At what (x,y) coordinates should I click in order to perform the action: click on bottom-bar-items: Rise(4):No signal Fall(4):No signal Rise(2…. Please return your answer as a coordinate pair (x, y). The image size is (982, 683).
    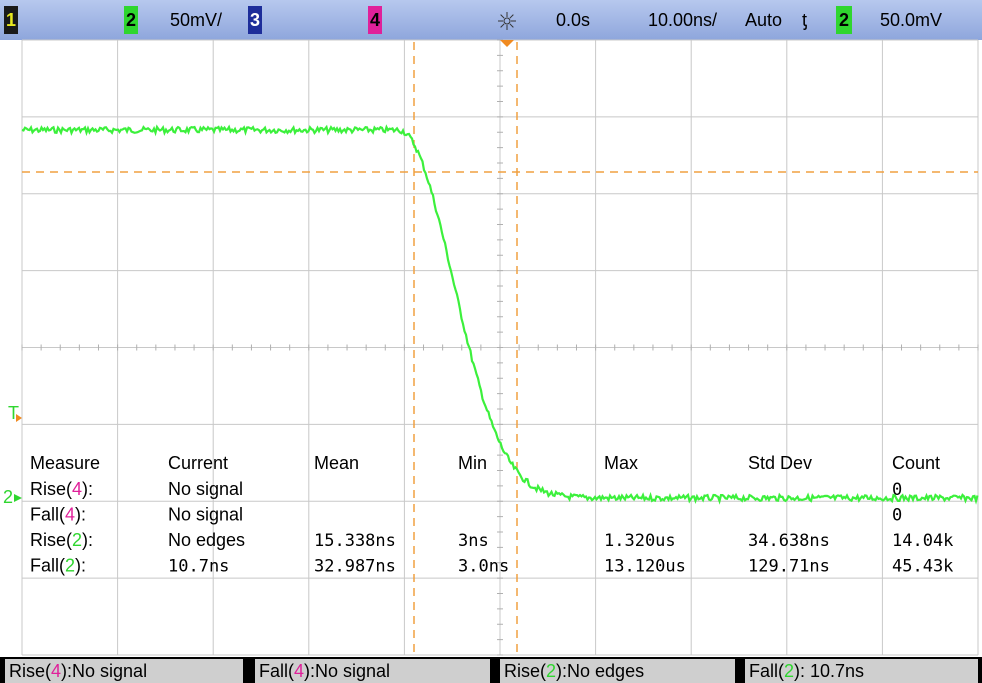
    Looking at the image, I should click on (491, 671).